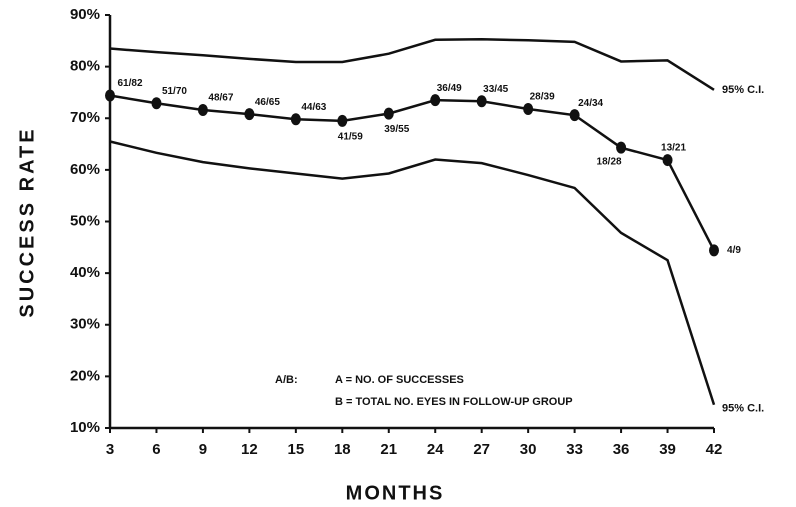 The height and width of the screenshot is (507, 796). What do you see at coordinates (542, 97) in the screenshot?
I see `point-label: 28/39` at bounding box center [542, 97].